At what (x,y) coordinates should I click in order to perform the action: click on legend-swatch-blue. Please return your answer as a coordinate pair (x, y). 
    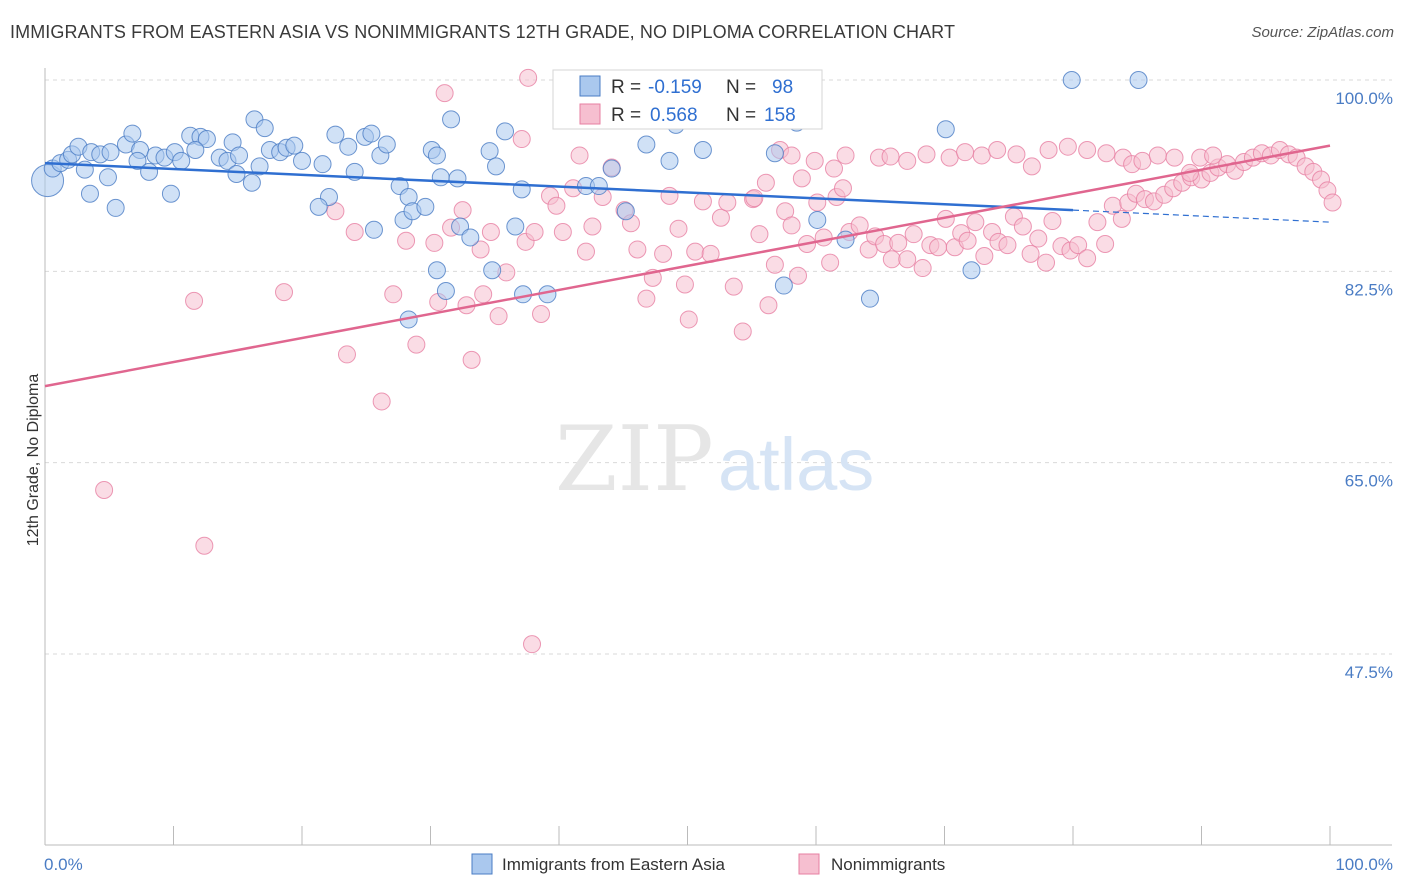
    Looking at the image, I should click on (482, 864).